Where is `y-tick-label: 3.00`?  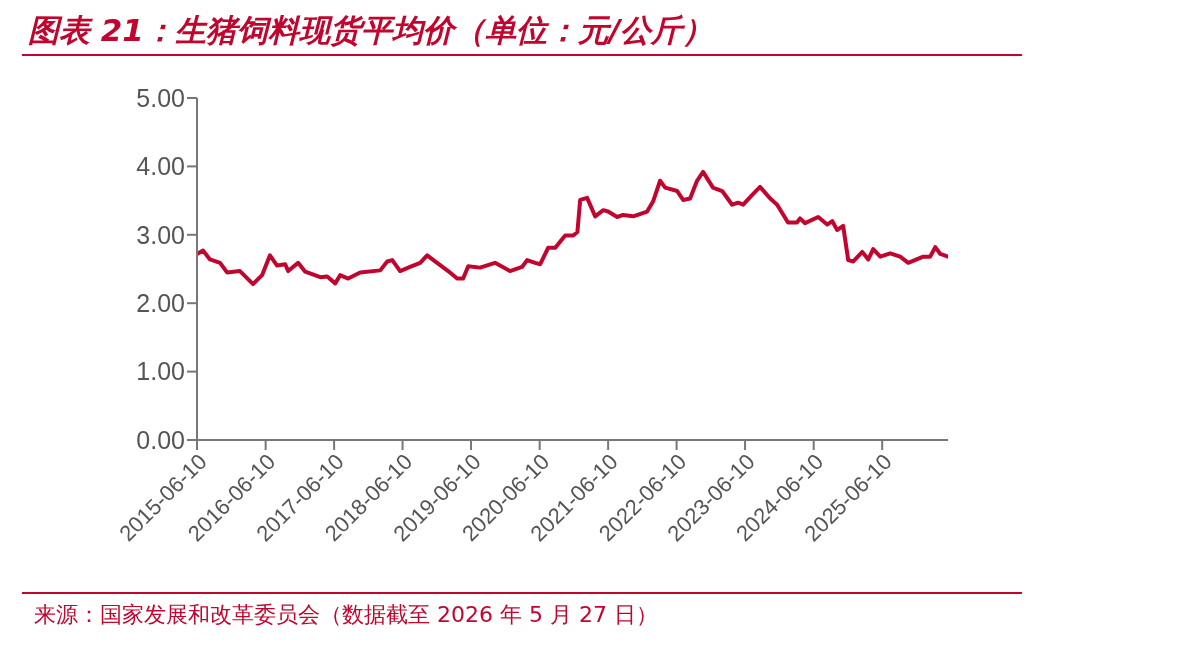
y-tick-label: 3.00 is located at coordinates (160, 234).